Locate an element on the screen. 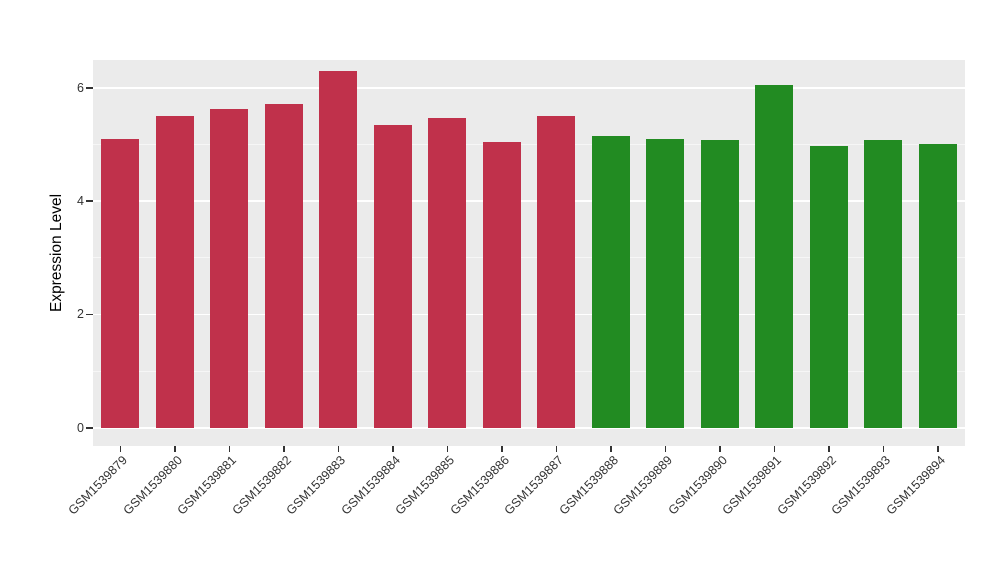 The width and height of the screenshot is (1000, 580). y-tick-label: 0 is located at coordinates (80, 427).